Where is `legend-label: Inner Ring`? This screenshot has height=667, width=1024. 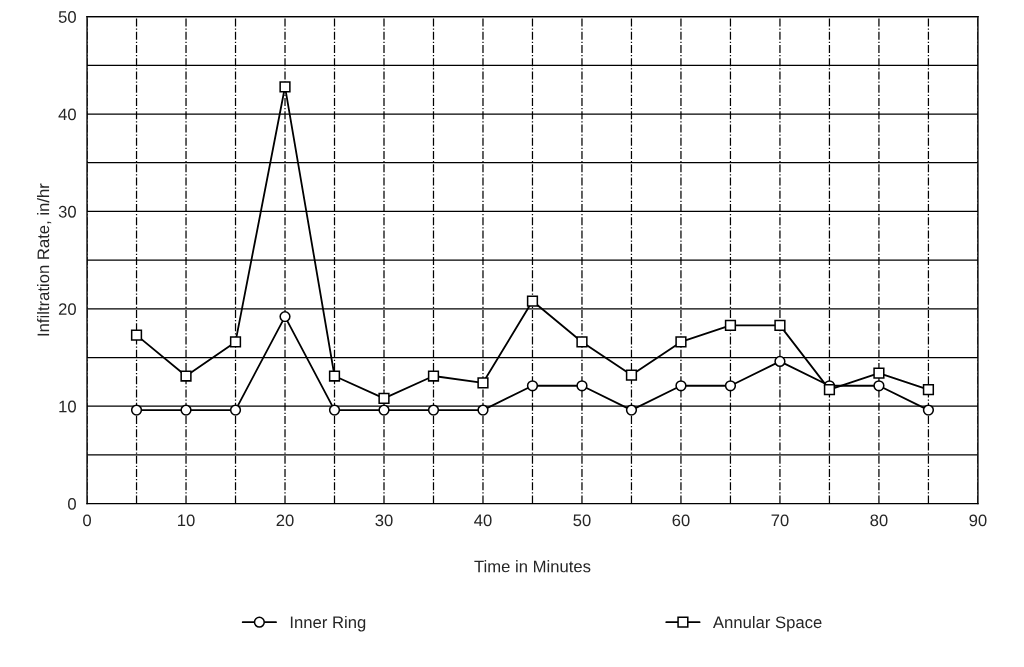
legend-label: Inner Ring is located at coordinates (328, 623).